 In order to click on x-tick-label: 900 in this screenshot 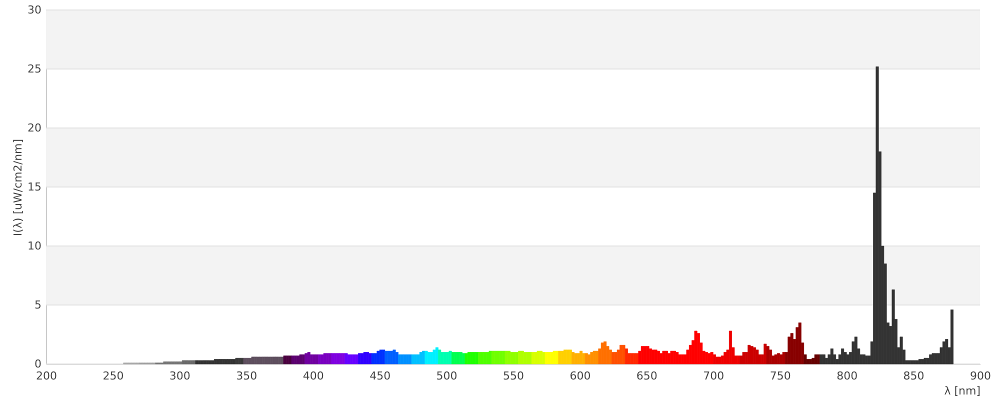, I will do `click(980, 376)`.